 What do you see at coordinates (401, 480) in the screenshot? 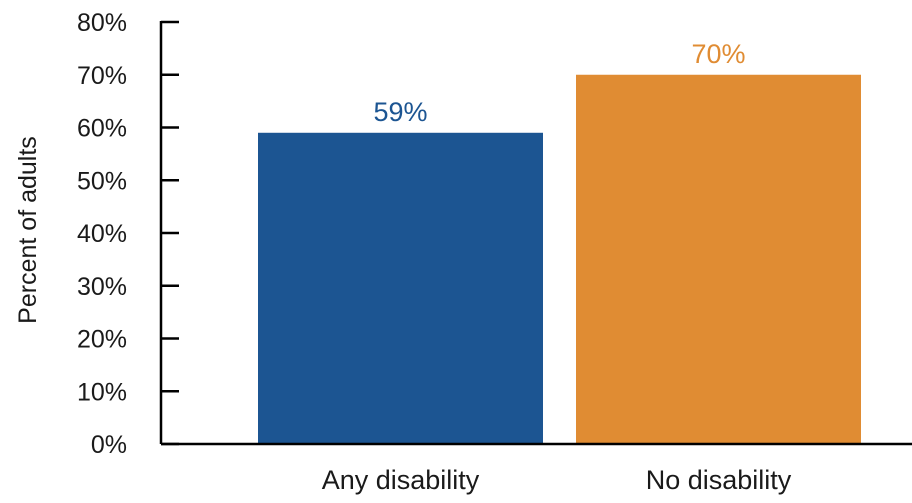
I see `x-category-label: Any disability` at bounding box center [401, 480].